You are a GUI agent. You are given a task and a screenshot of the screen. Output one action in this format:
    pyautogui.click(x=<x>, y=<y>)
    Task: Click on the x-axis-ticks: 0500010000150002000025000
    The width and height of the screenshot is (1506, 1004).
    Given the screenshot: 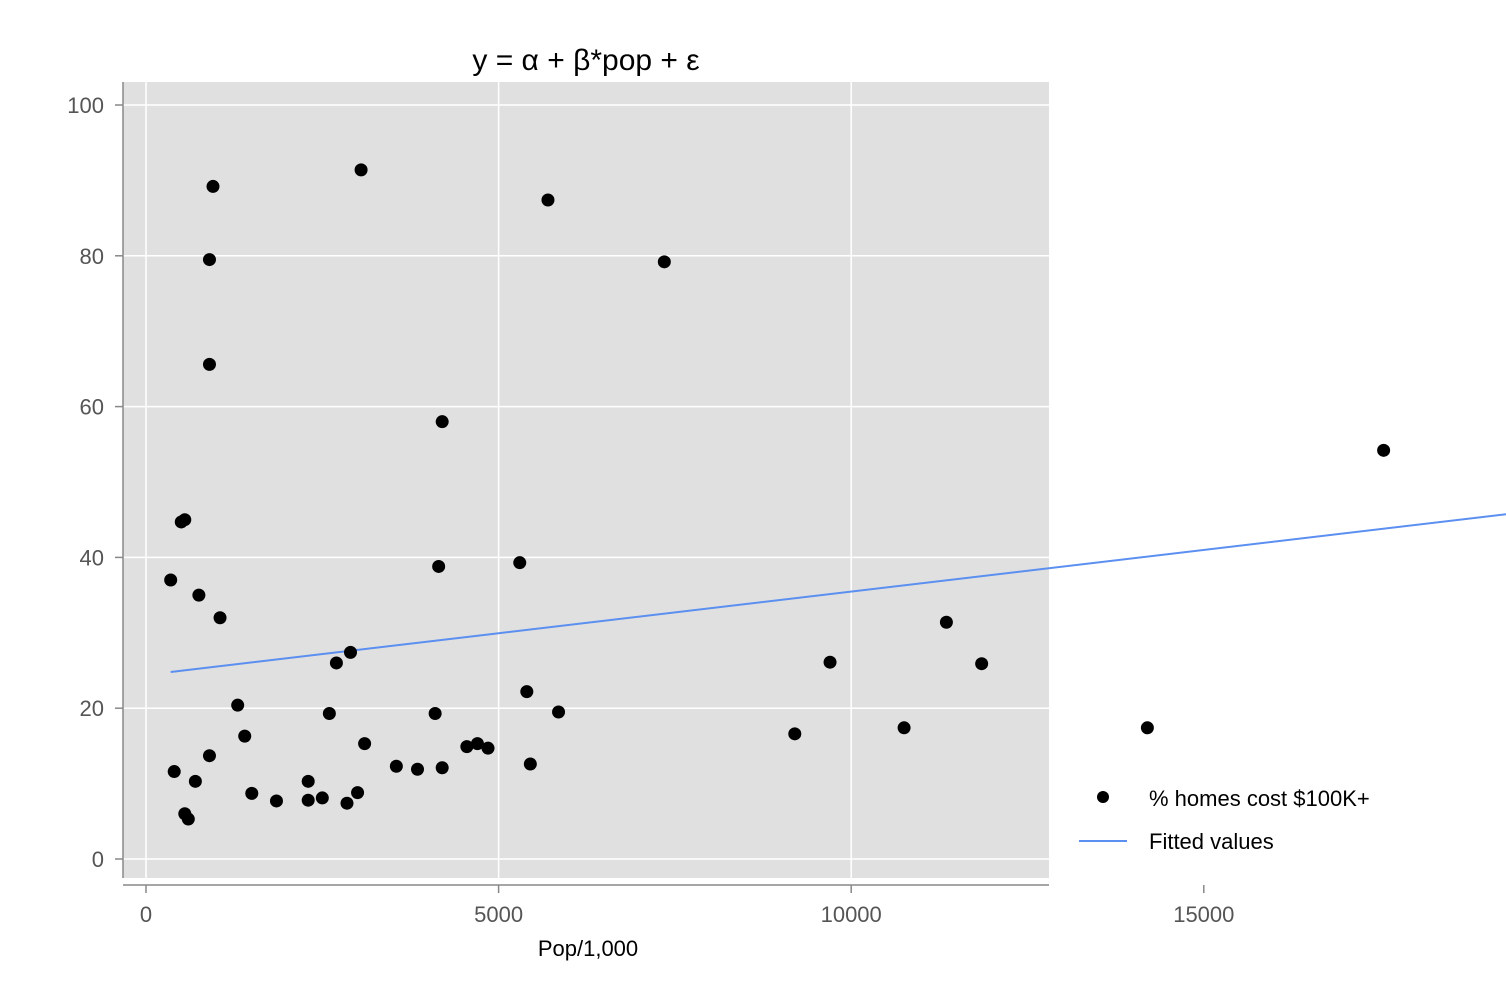 What is the action you would take?
    pyautogui.click(x=687, y=906)
    